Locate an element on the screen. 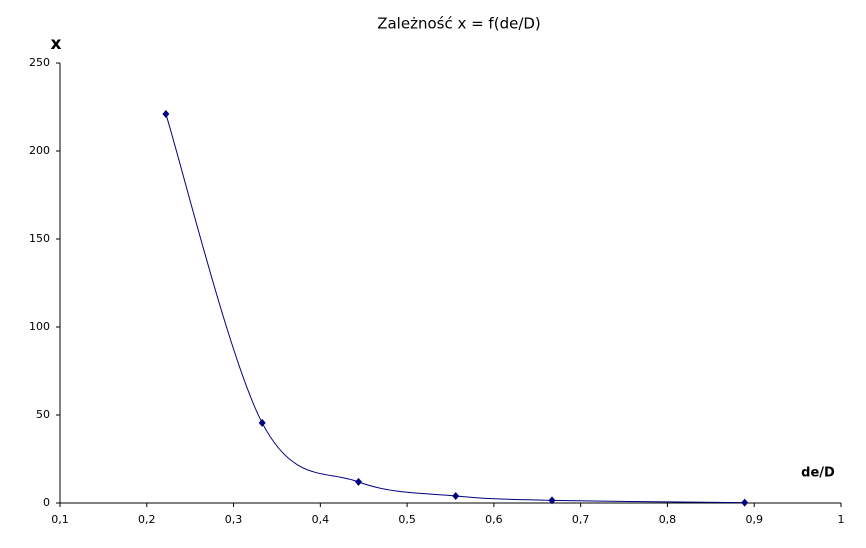 This screenshot has width=866, height=548. x-tick-label: 0,3 is located at coordinates (234, 519).